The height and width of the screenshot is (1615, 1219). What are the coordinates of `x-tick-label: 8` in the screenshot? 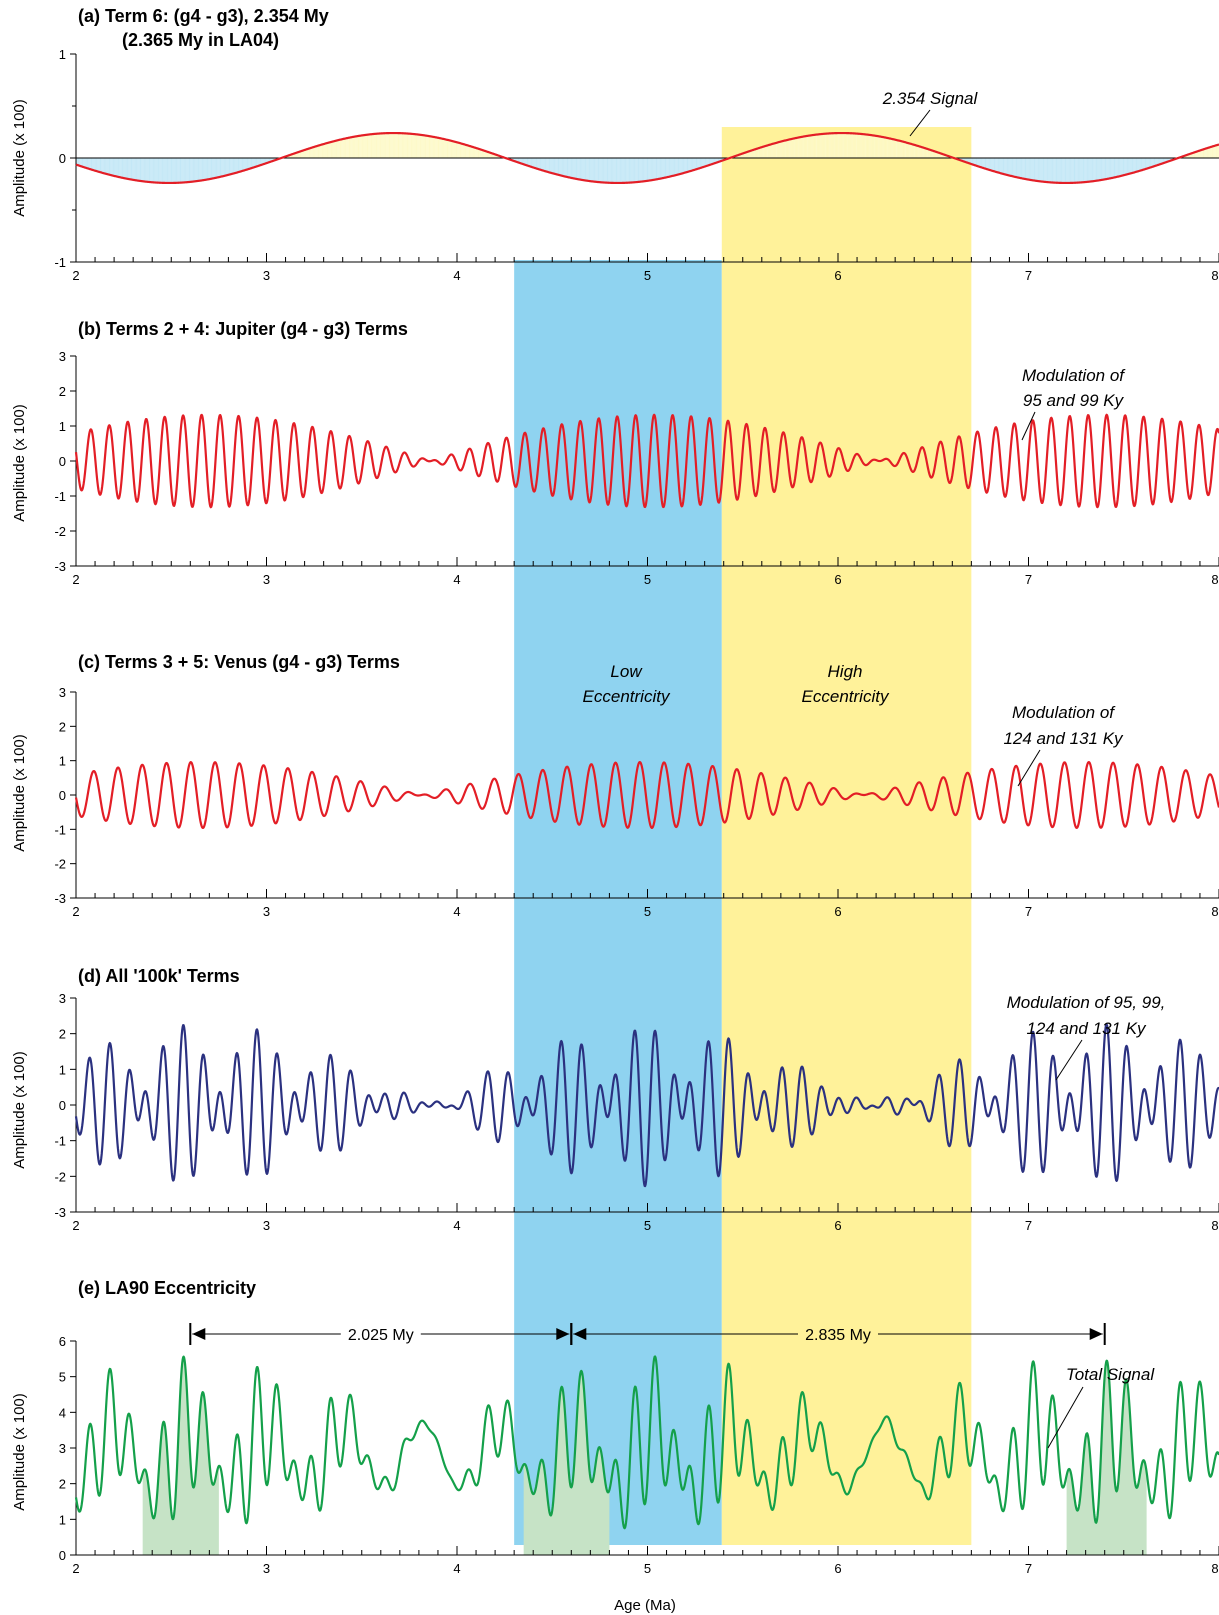 It's located at (1214, 1225).